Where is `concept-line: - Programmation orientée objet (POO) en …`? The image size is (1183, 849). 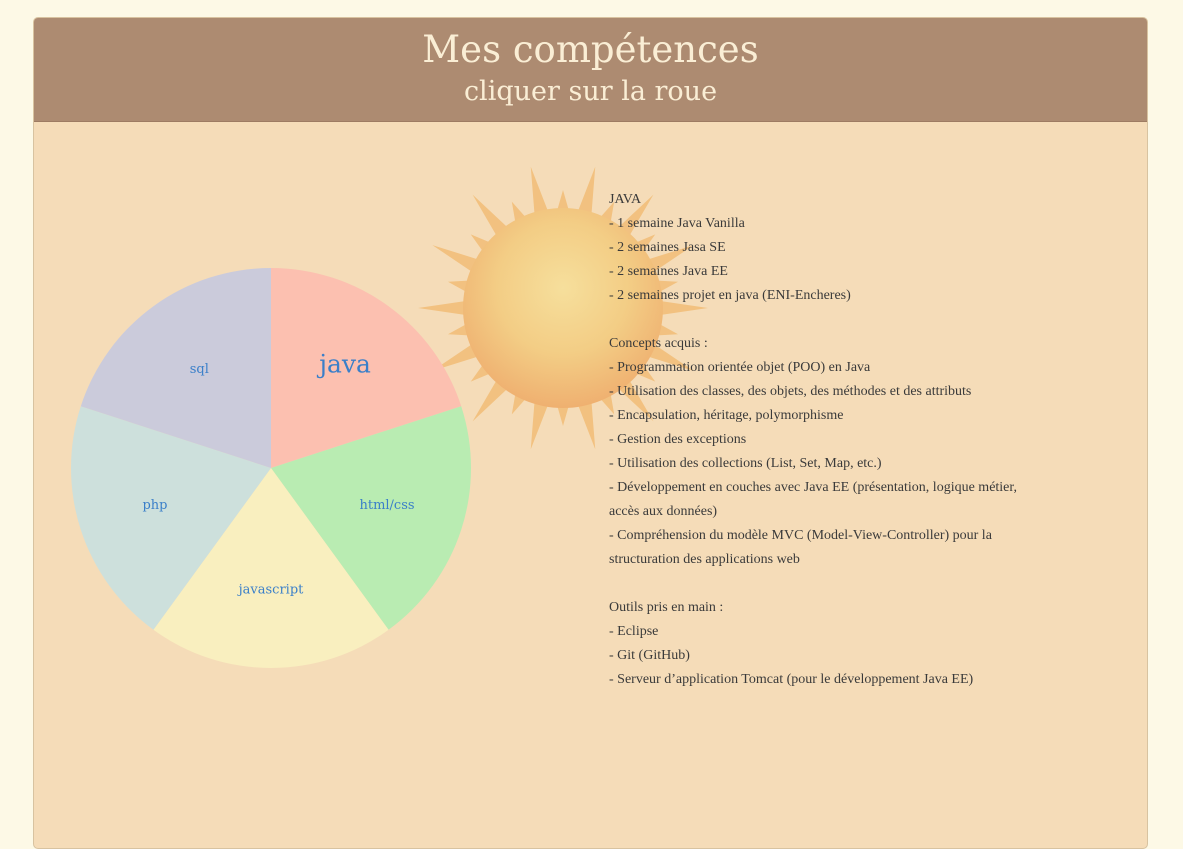 concept-line: - Programmation orientée objet (POO) en … is located at coordinates (740, 367).